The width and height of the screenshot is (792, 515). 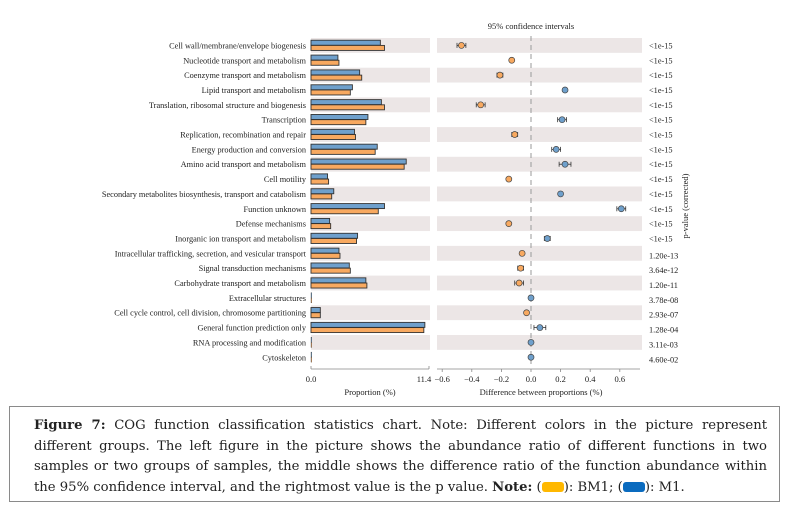 I want to click on category-label: Defense mechanisms, so click(x=271, y=224).